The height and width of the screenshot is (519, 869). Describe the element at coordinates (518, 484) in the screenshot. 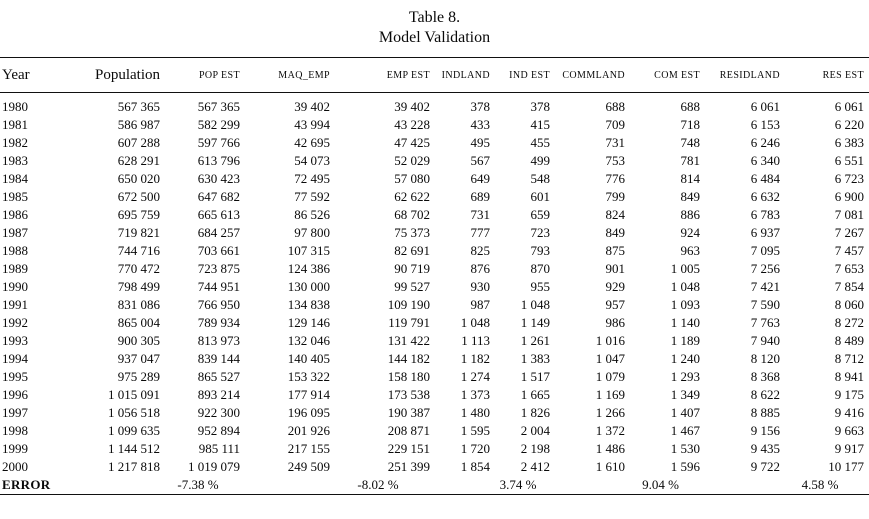

I see `error-value-cell: 3.74 %` at that location.